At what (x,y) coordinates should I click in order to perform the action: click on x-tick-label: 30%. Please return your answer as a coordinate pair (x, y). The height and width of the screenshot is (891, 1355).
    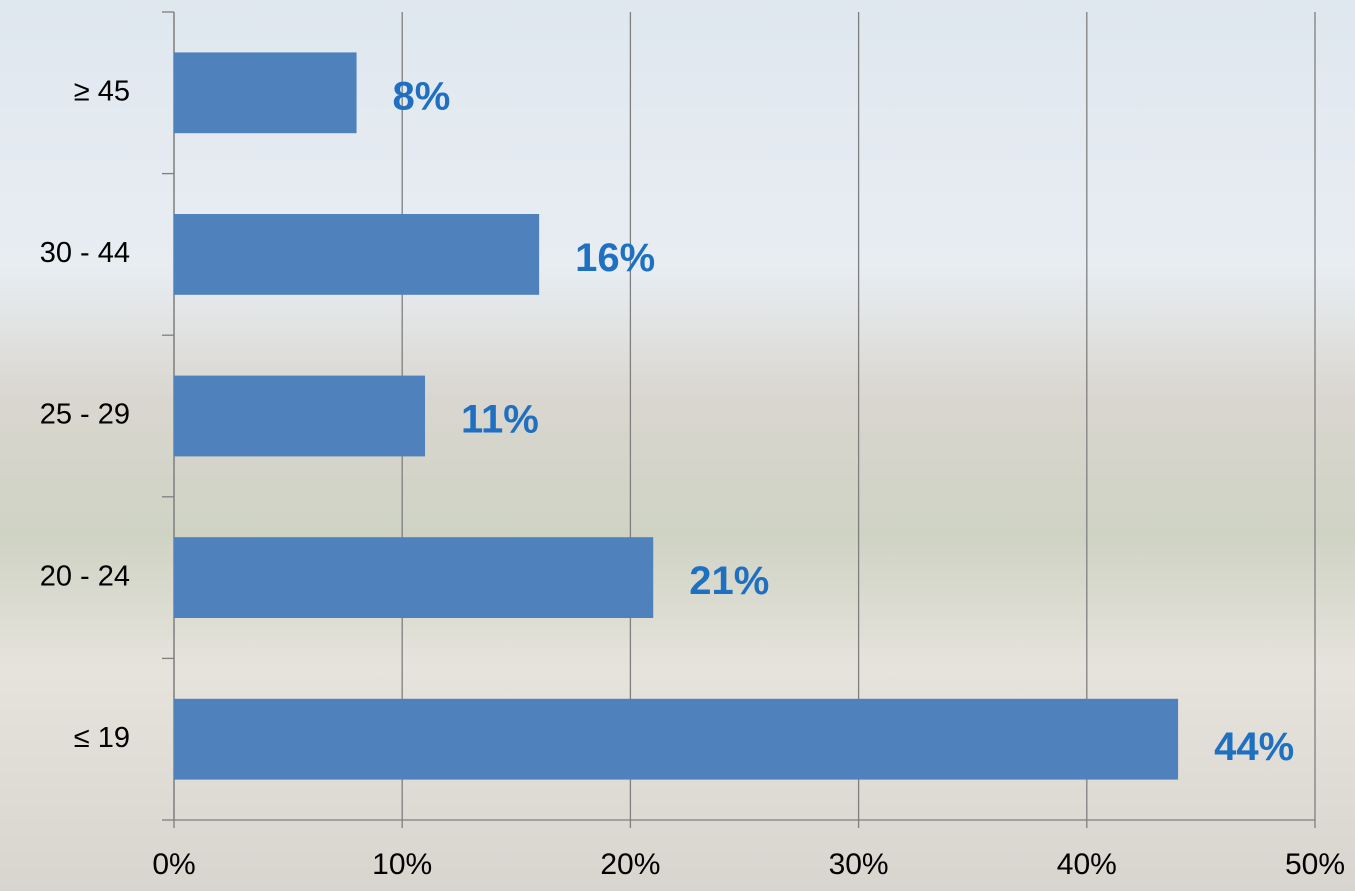
    Looking at the image, I should click on (859, 864).